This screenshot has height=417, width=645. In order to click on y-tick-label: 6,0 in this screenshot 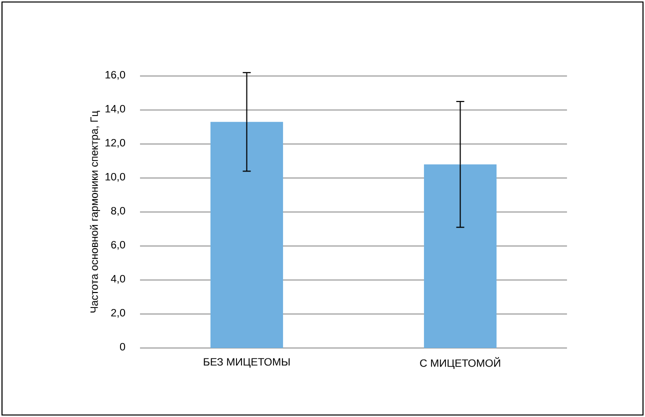, I will do `click(118, 245)`.